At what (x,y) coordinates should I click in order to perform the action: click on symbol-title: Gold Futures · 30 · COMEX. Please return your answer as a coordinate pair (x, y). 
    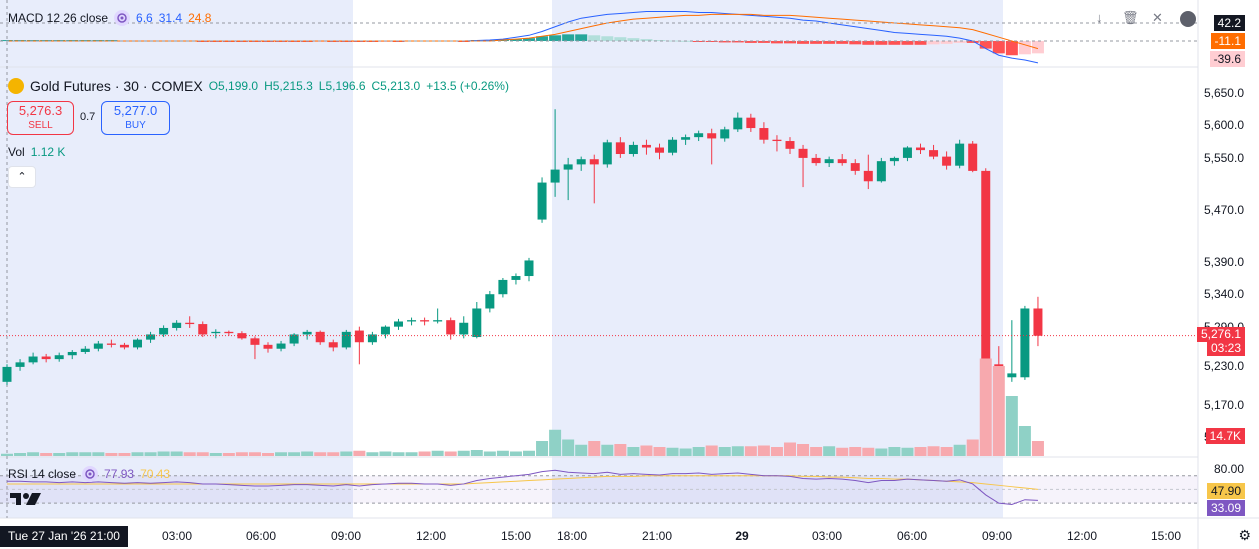
    Looking at the image, I should click on (116, 86).